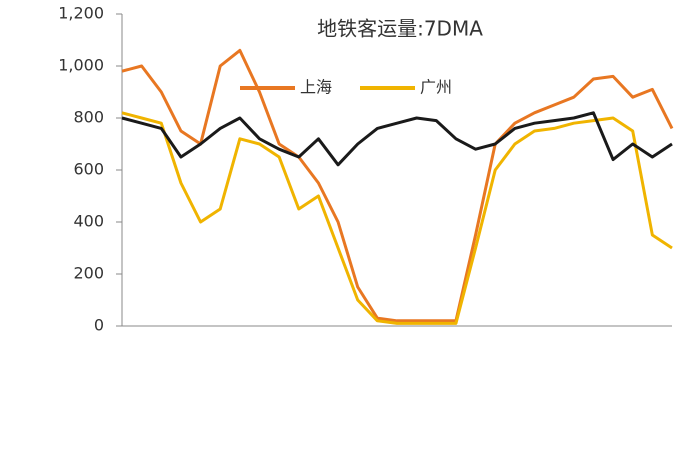  What do you see at coordinates (436, 87) in the screenshot?
I see `legend-label: 广州` at bounding box center [436, 87].